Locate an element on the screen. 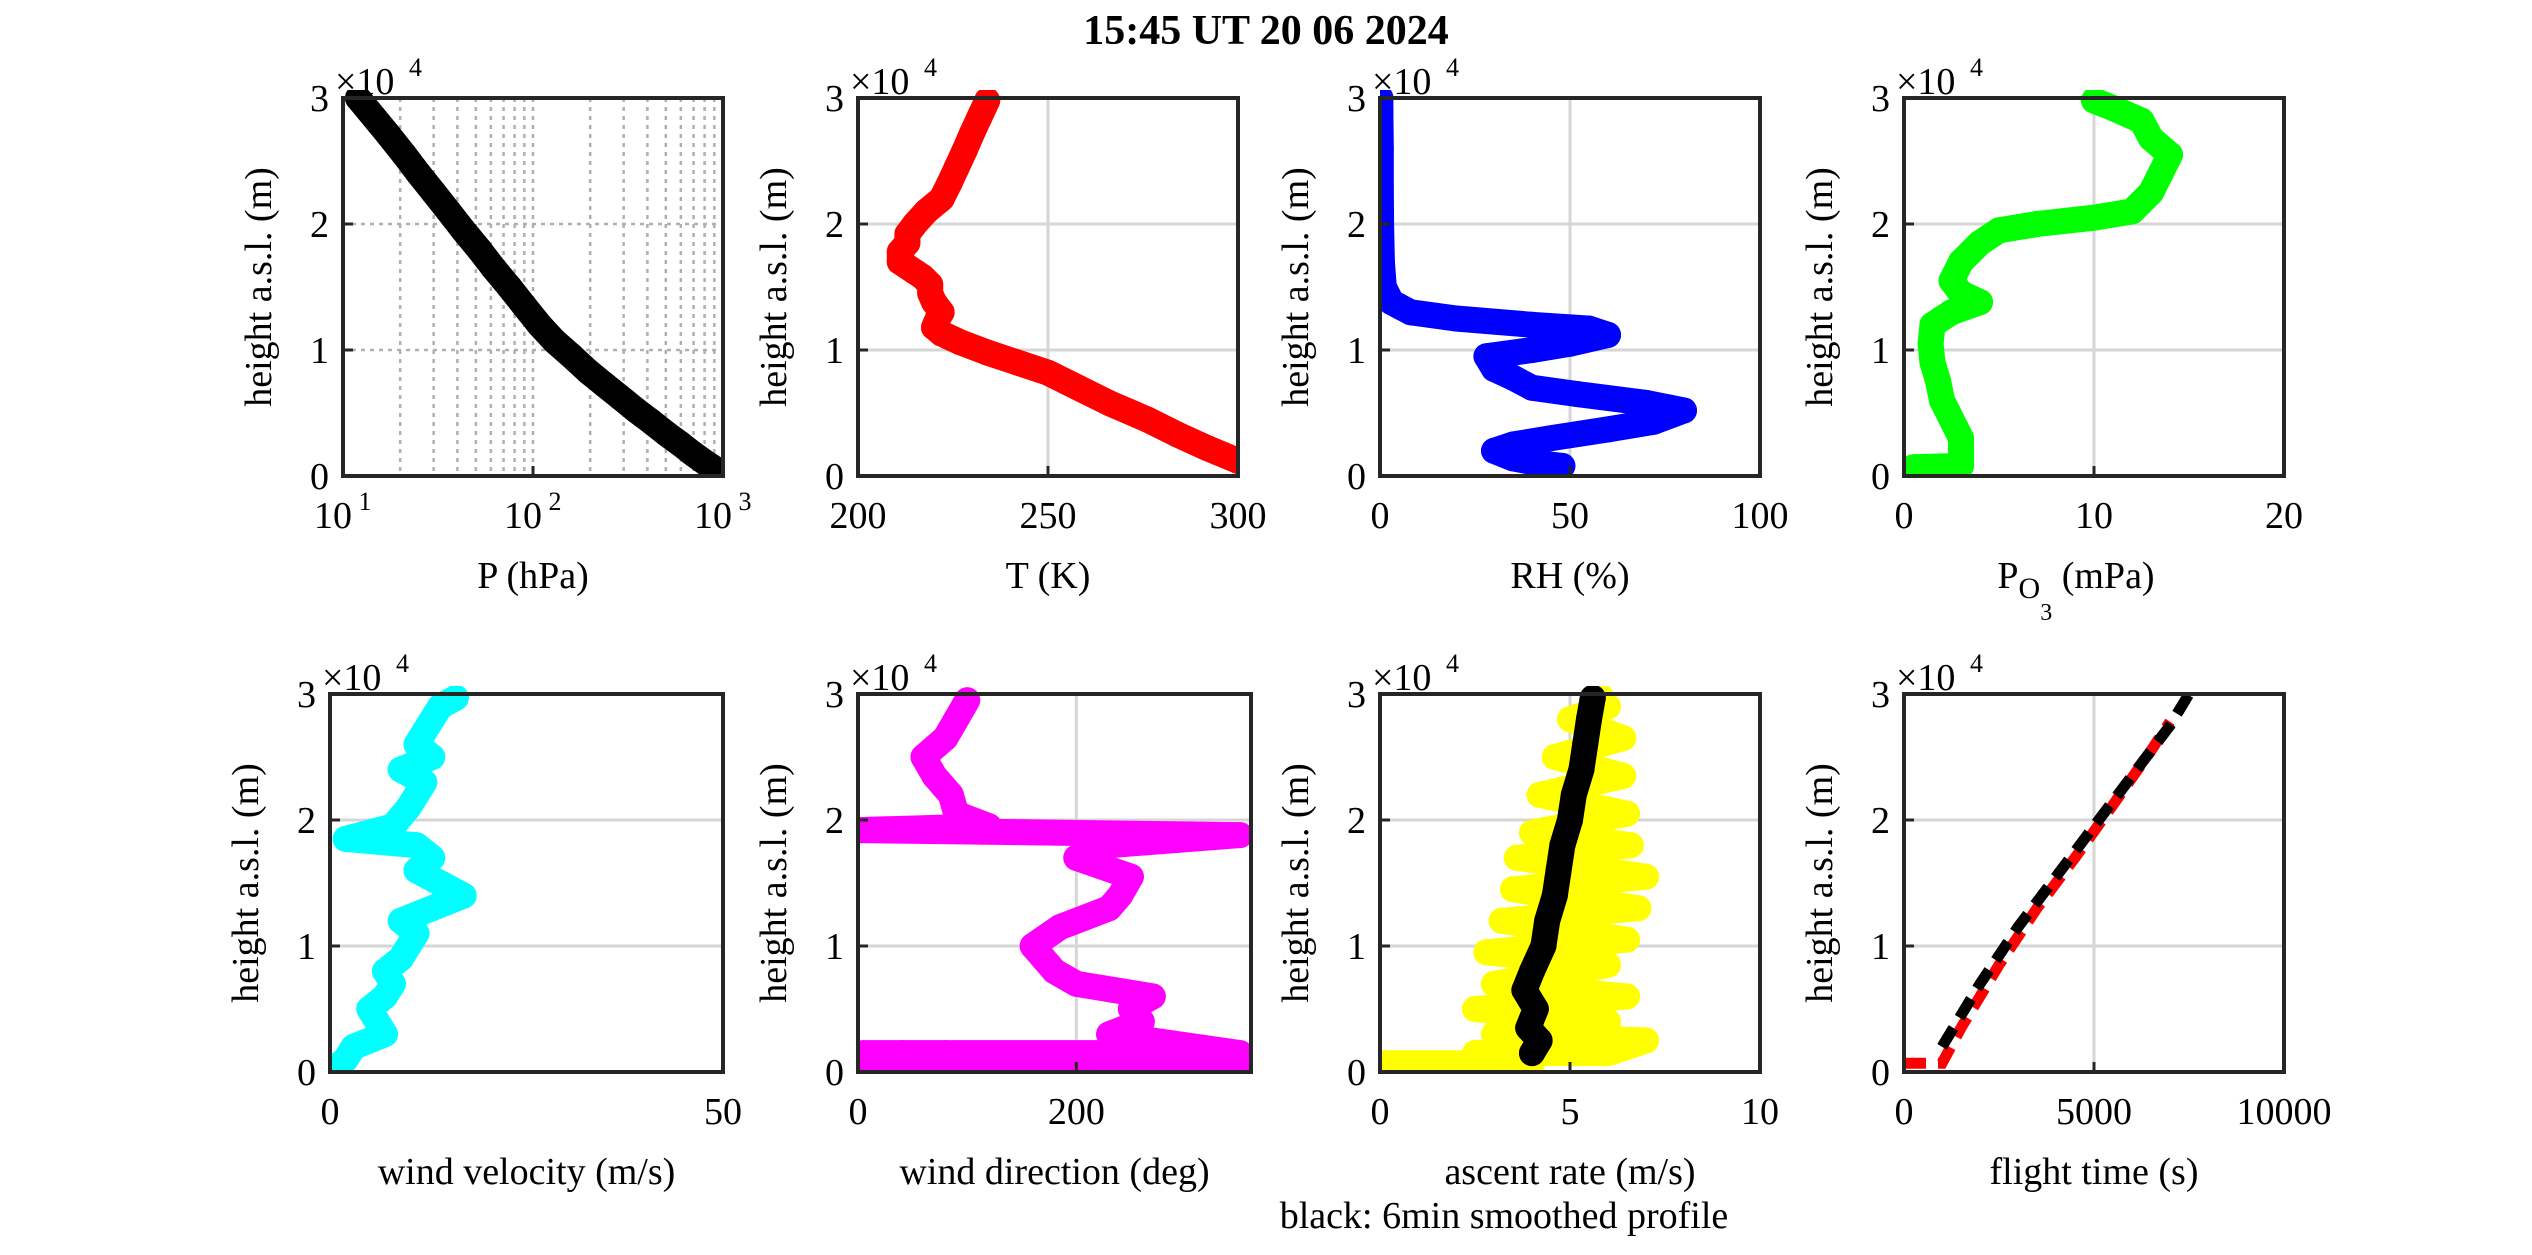 This screenshot has height=1255, width=2532. x-tick-label-exponent: 2 is located at coordinates (555, 501).